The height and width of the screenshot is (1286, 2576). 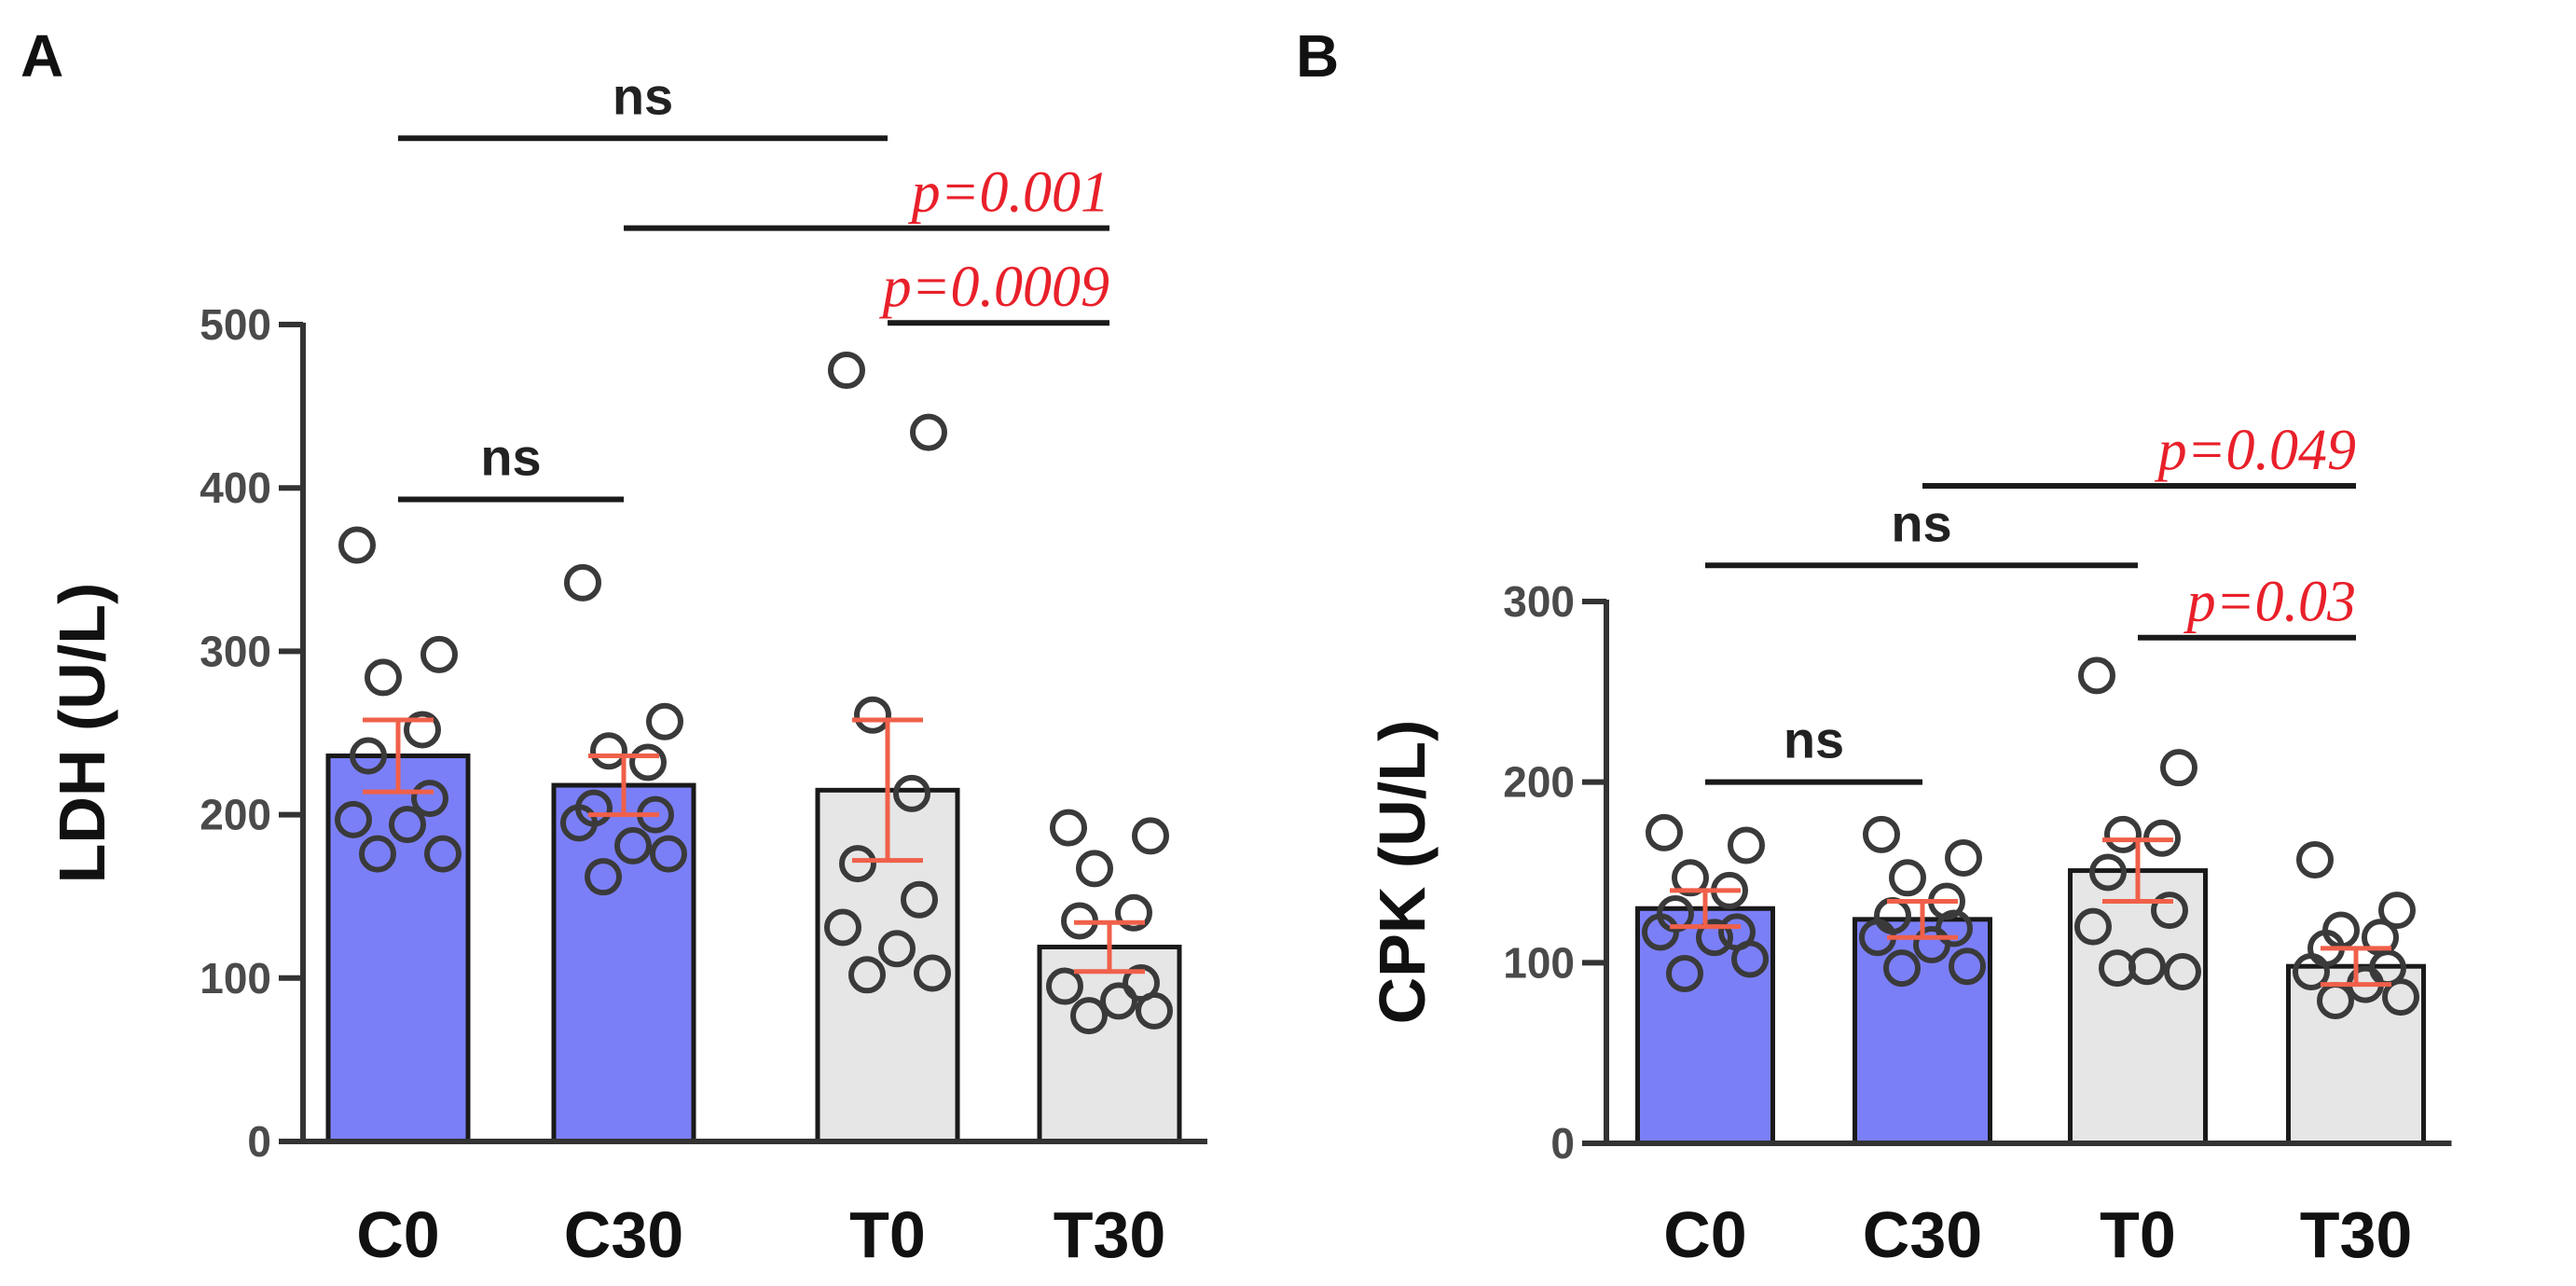 I want to click on error-bar-a-c0, so click(x=398, y=756).